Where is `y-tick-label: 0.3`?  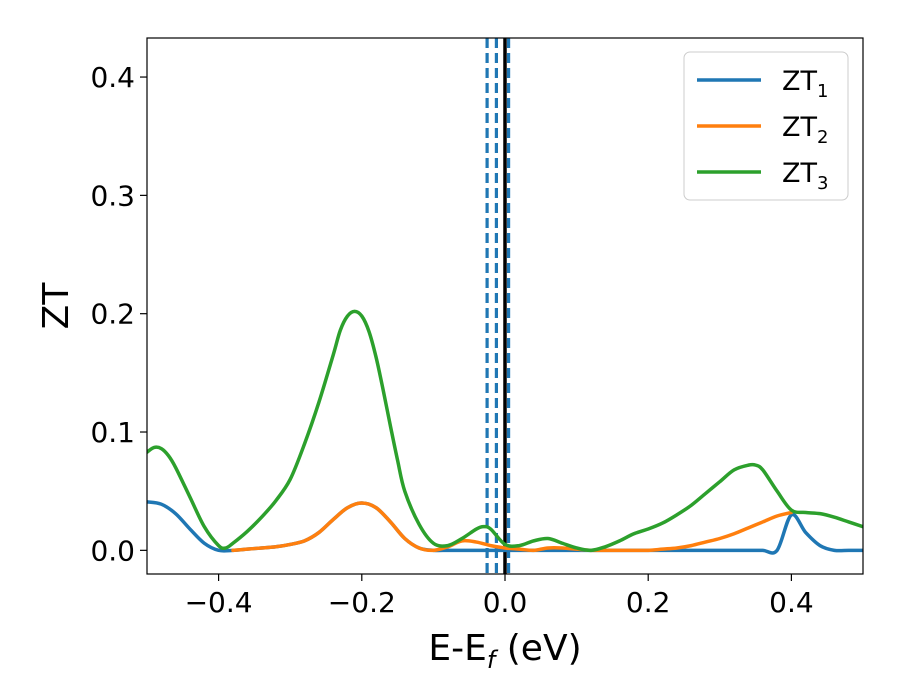
y-tick-label: 0.3 is located at coordinates (112, 195).